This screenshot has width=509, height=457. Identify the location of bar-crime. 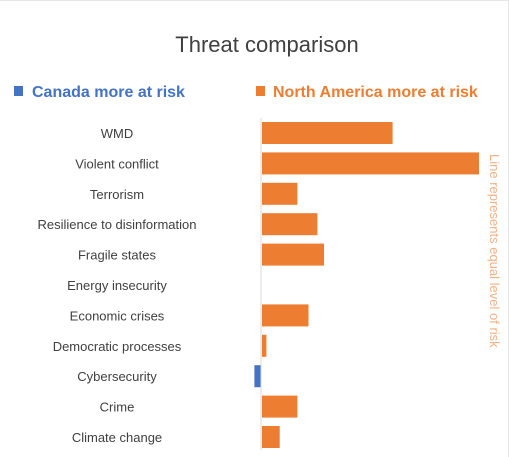
(280, 406).